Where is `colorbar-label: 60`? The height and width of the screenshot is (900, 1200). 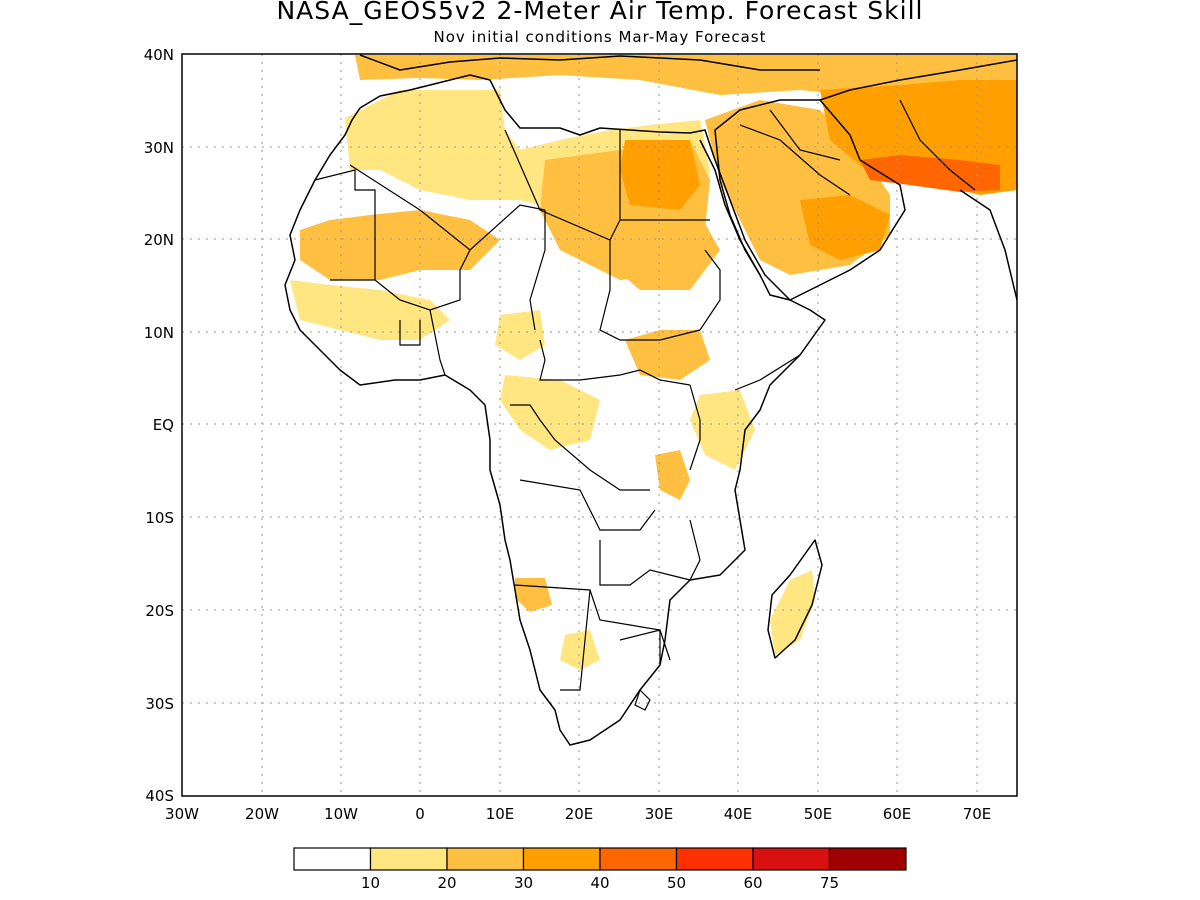 colorbar-label: 60 is located at coordinates (752, 883).